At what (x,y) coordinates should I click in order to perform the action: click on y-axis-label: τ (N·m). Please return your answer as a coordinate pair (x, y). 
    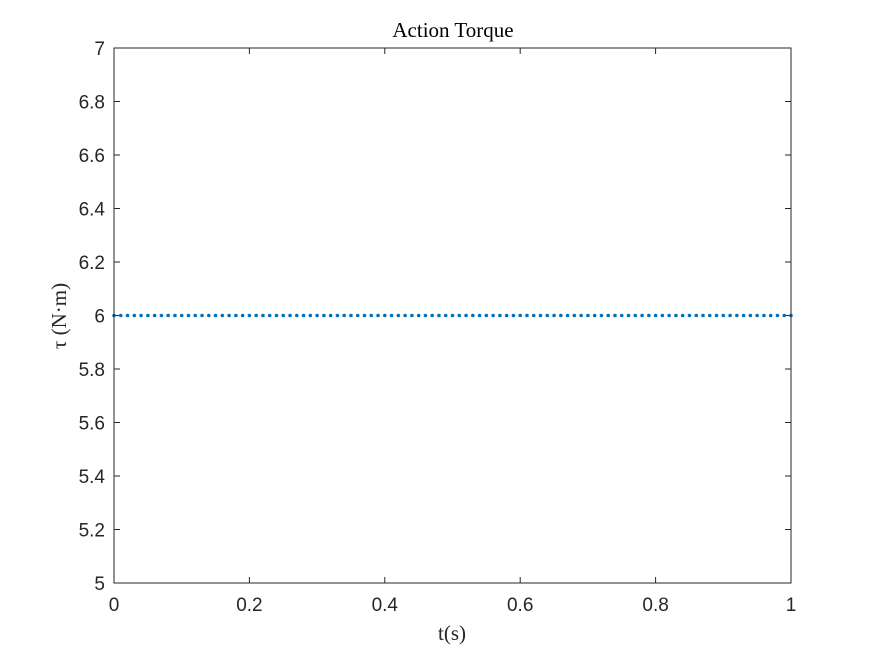
    Looking at the image, I should click on (59, 316).